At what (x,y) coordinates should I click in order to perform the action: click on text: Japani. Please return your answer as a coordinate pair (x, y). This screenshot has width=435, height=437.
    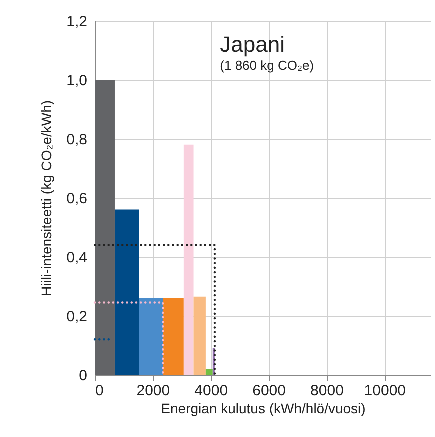
    Looking at the image, I should click on (252, 44).